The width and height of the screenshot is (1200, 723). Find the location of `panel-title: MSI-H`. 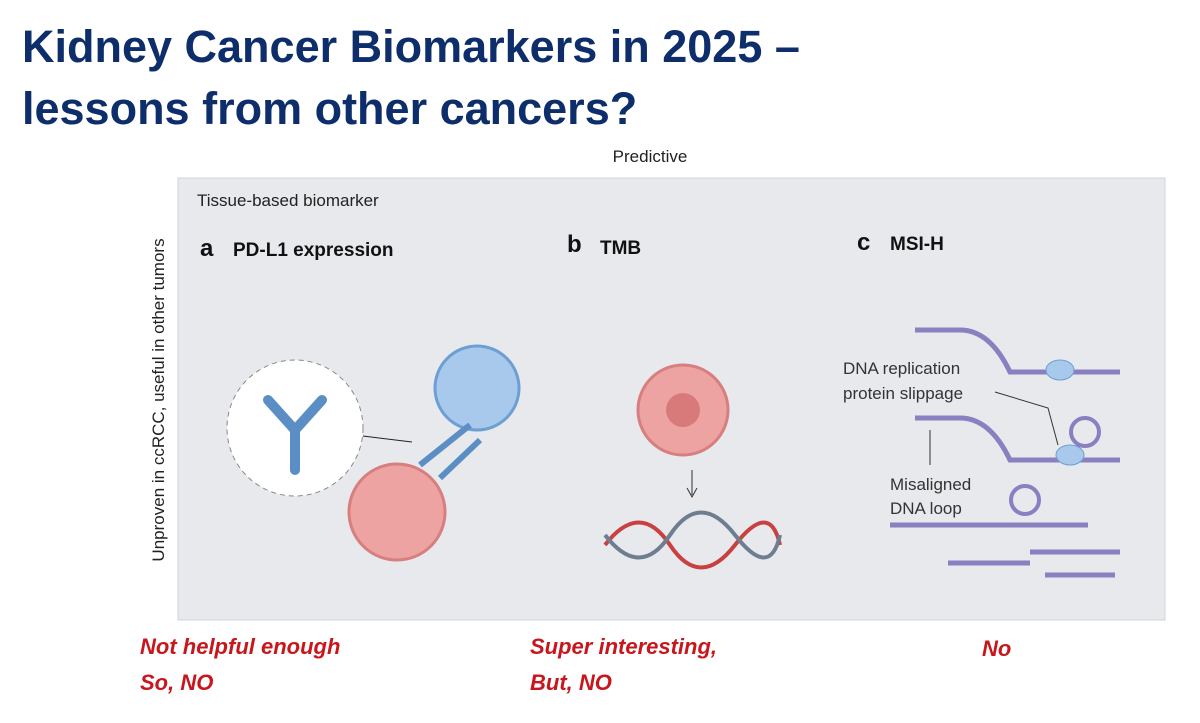

panel-title: MSI-H is located at coordinates (917, 244).